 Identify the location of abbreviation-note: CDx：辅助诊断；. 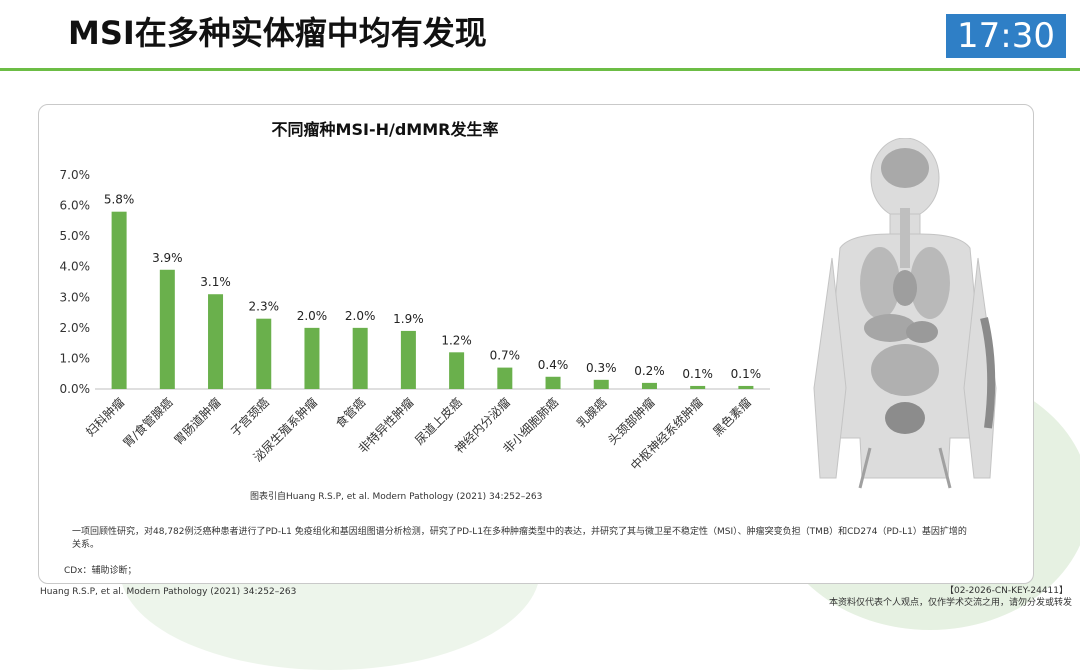
(100, 571).